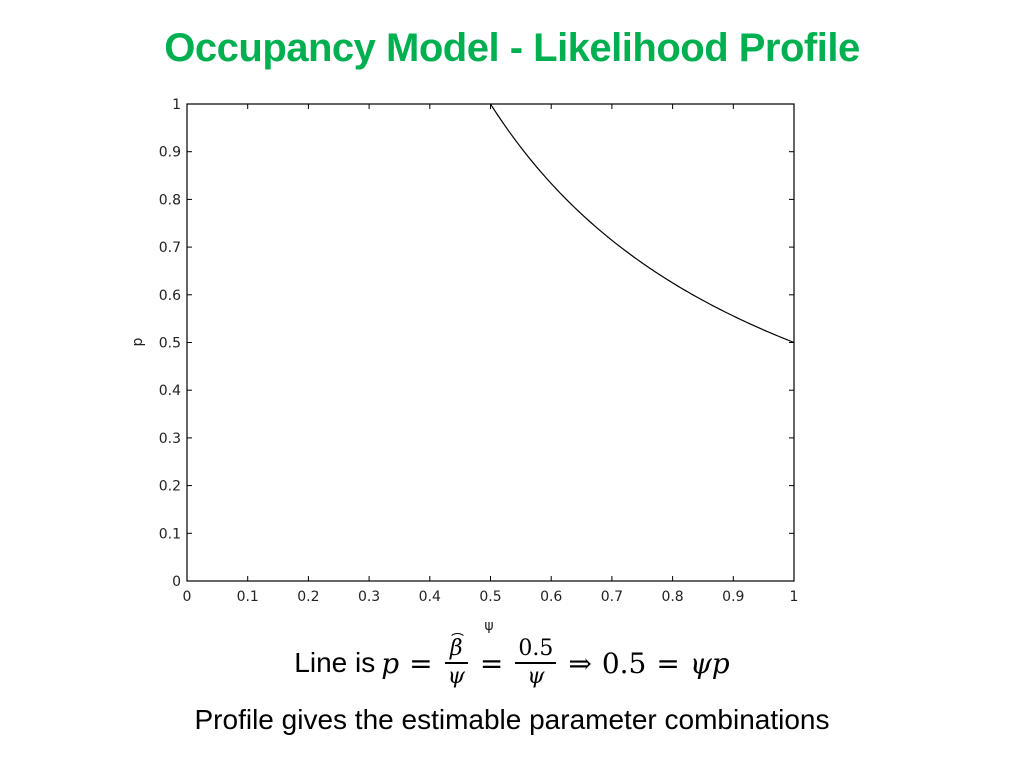  I want to click on y-tick-label: 0, so click(176, 582).